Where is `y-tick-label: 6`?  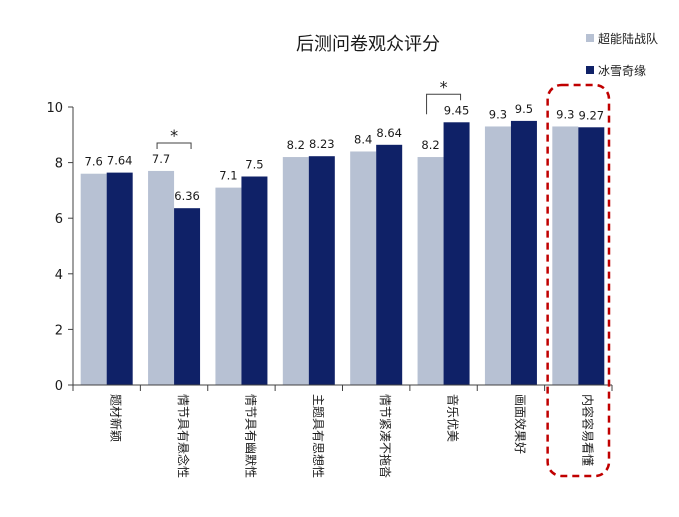 y-tick-label: 6 is located at coordinates (59, 219).